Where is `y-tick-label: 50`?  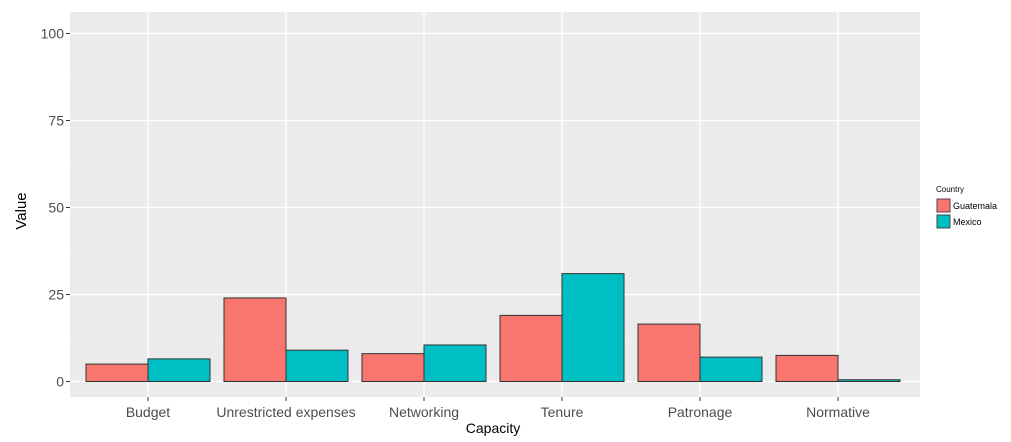
y-tick-label: 50 is located at coordinates (56, 208).